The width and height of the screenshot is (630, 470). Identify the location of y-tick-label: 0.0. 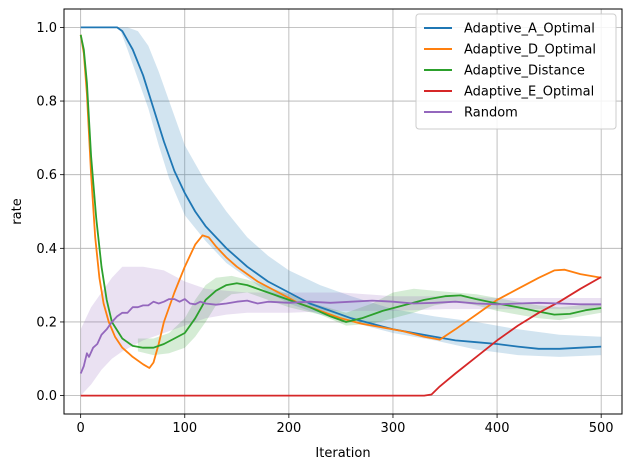
(46, 396).